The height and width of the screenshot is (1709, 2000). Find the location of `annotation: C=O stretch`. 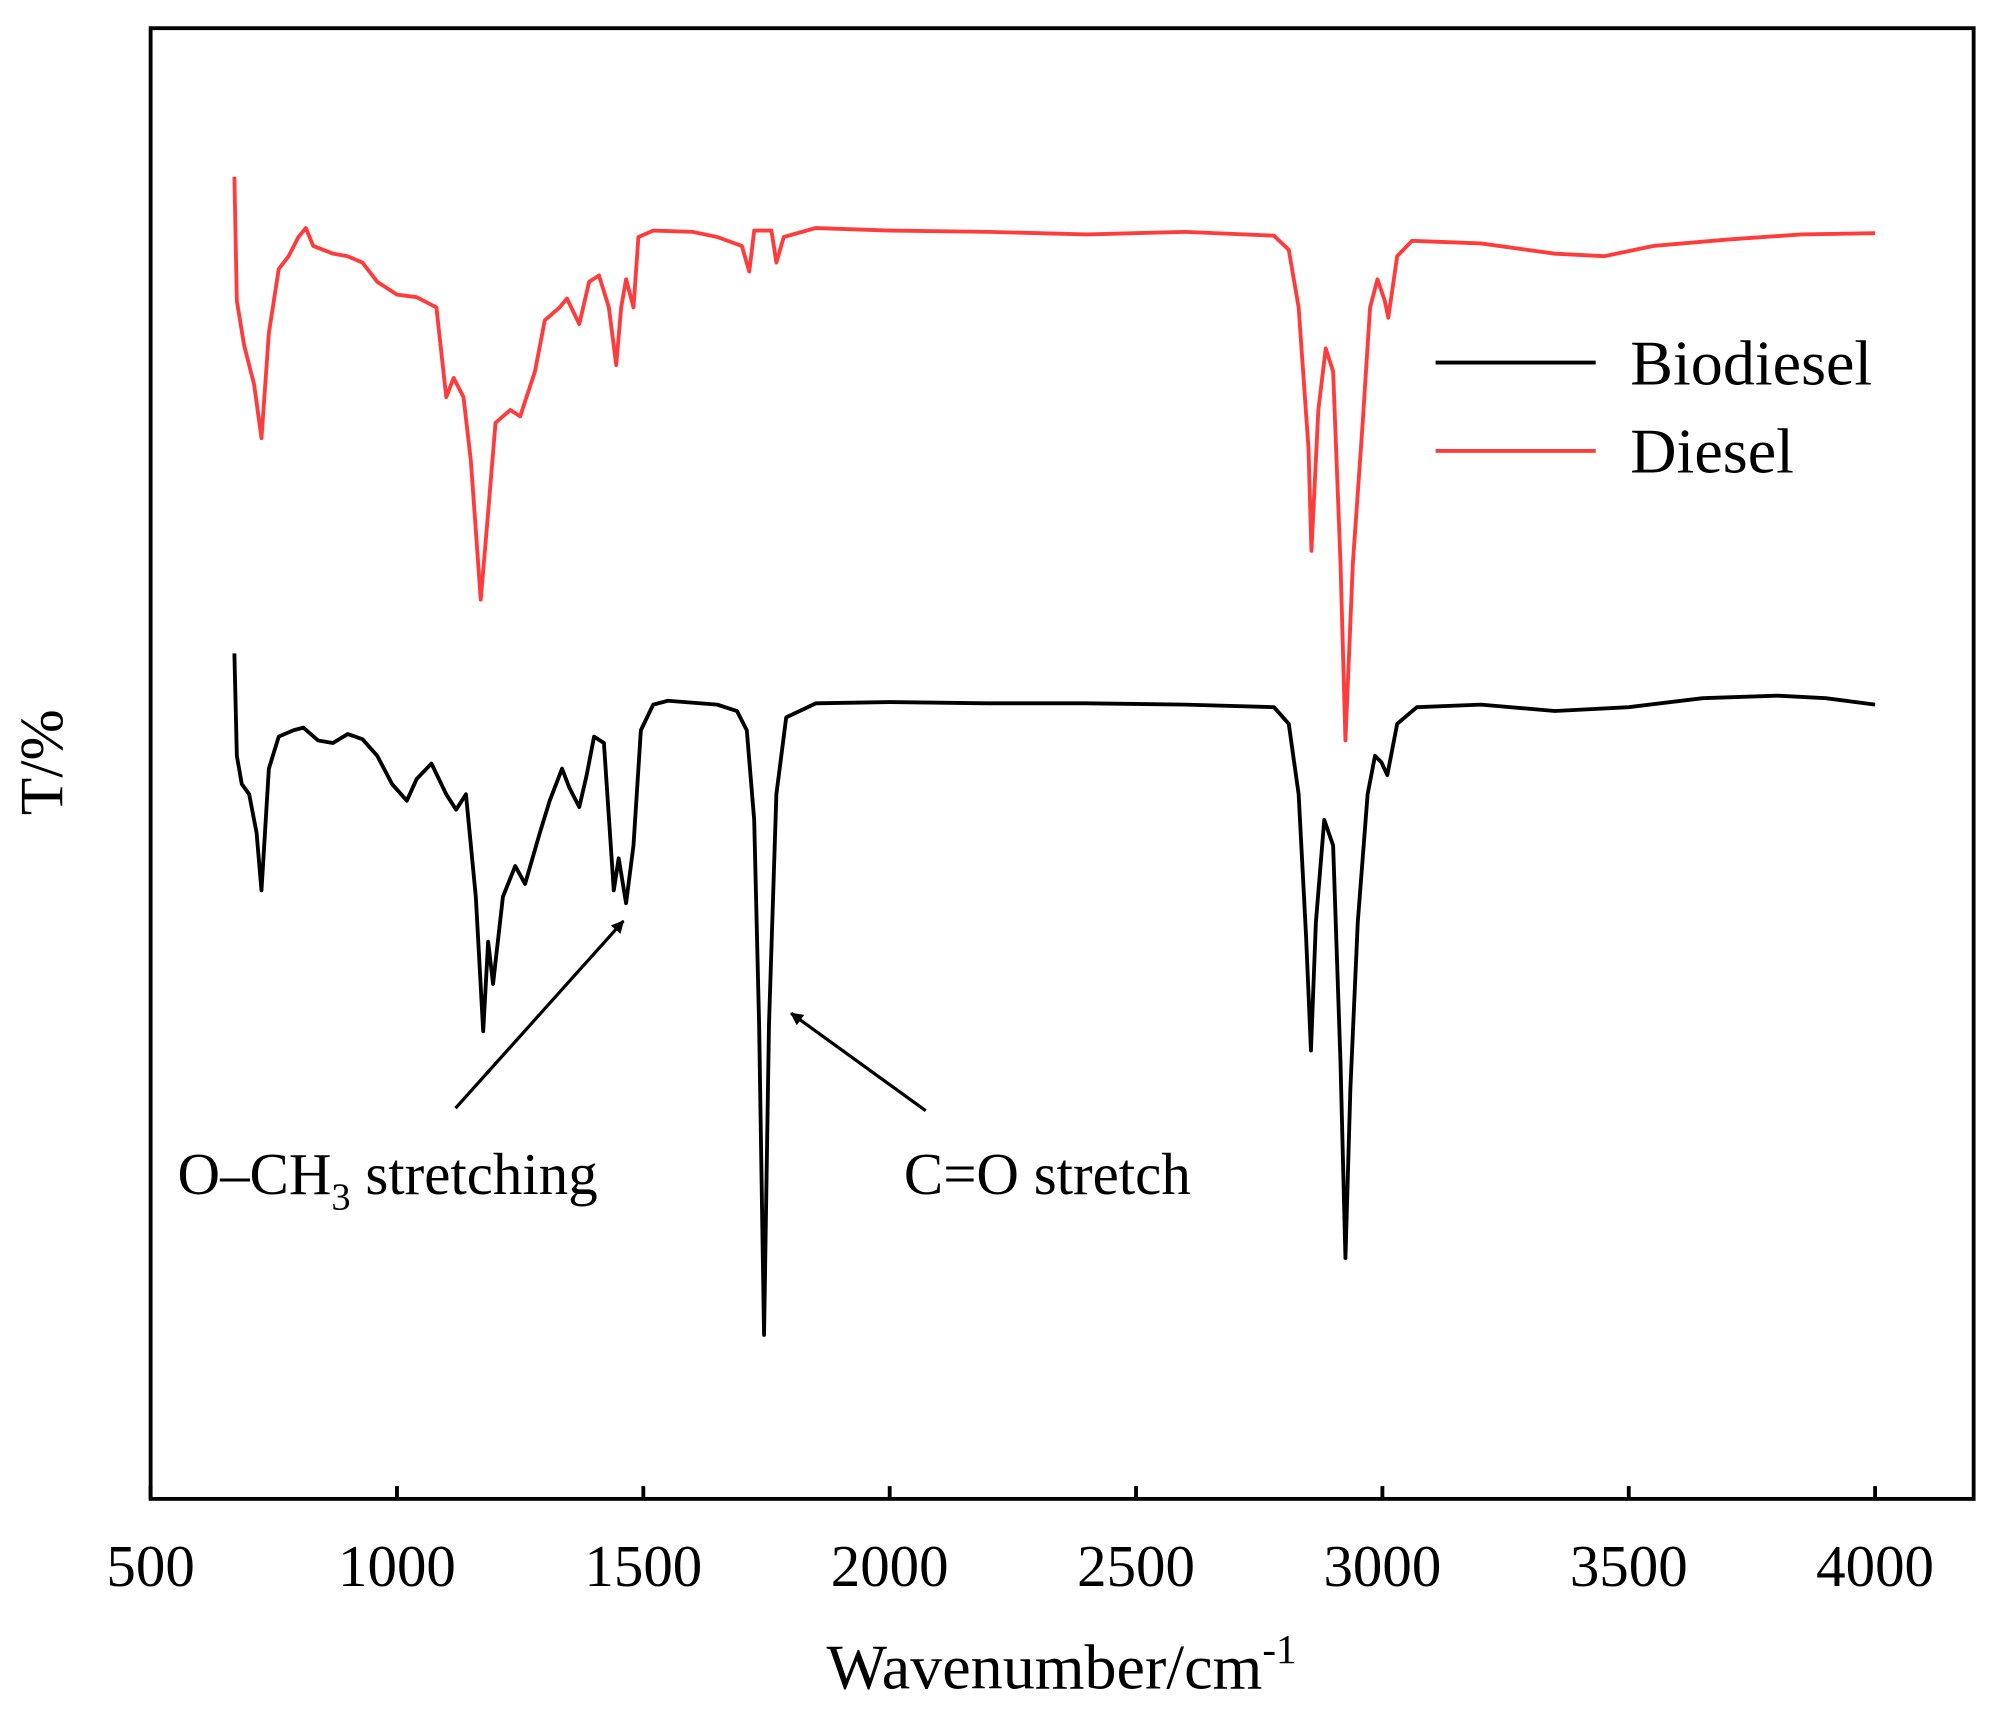

annotation: C=O stretch is located at coordinates (1047, 1174).